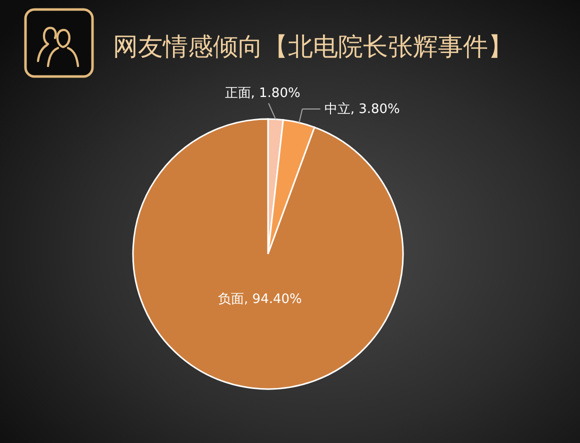  I want to click on slice-label: 负面, 94.40%, so click(260, 300).